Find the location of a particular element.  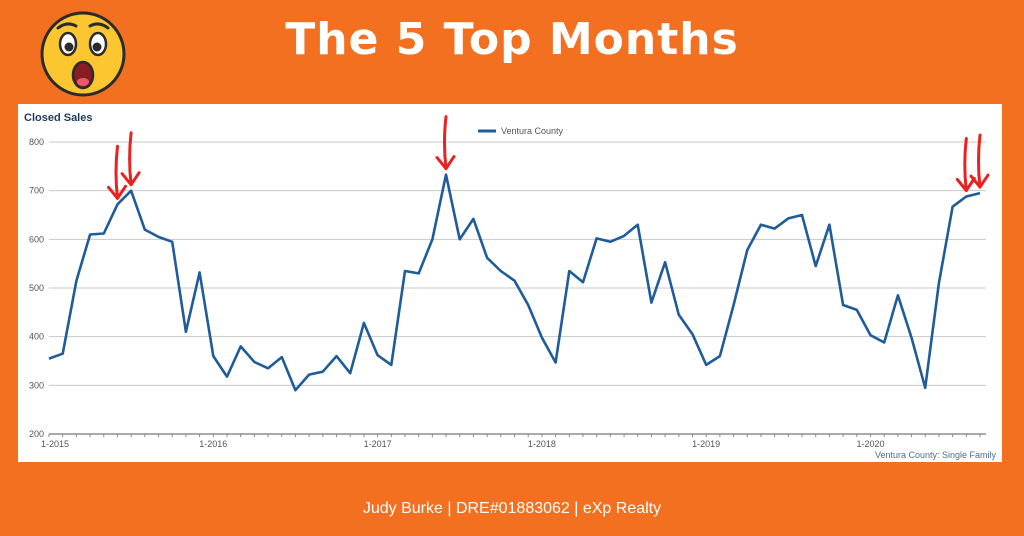

x-tick-label: 1-2017 is located at coordinates (378, 444).